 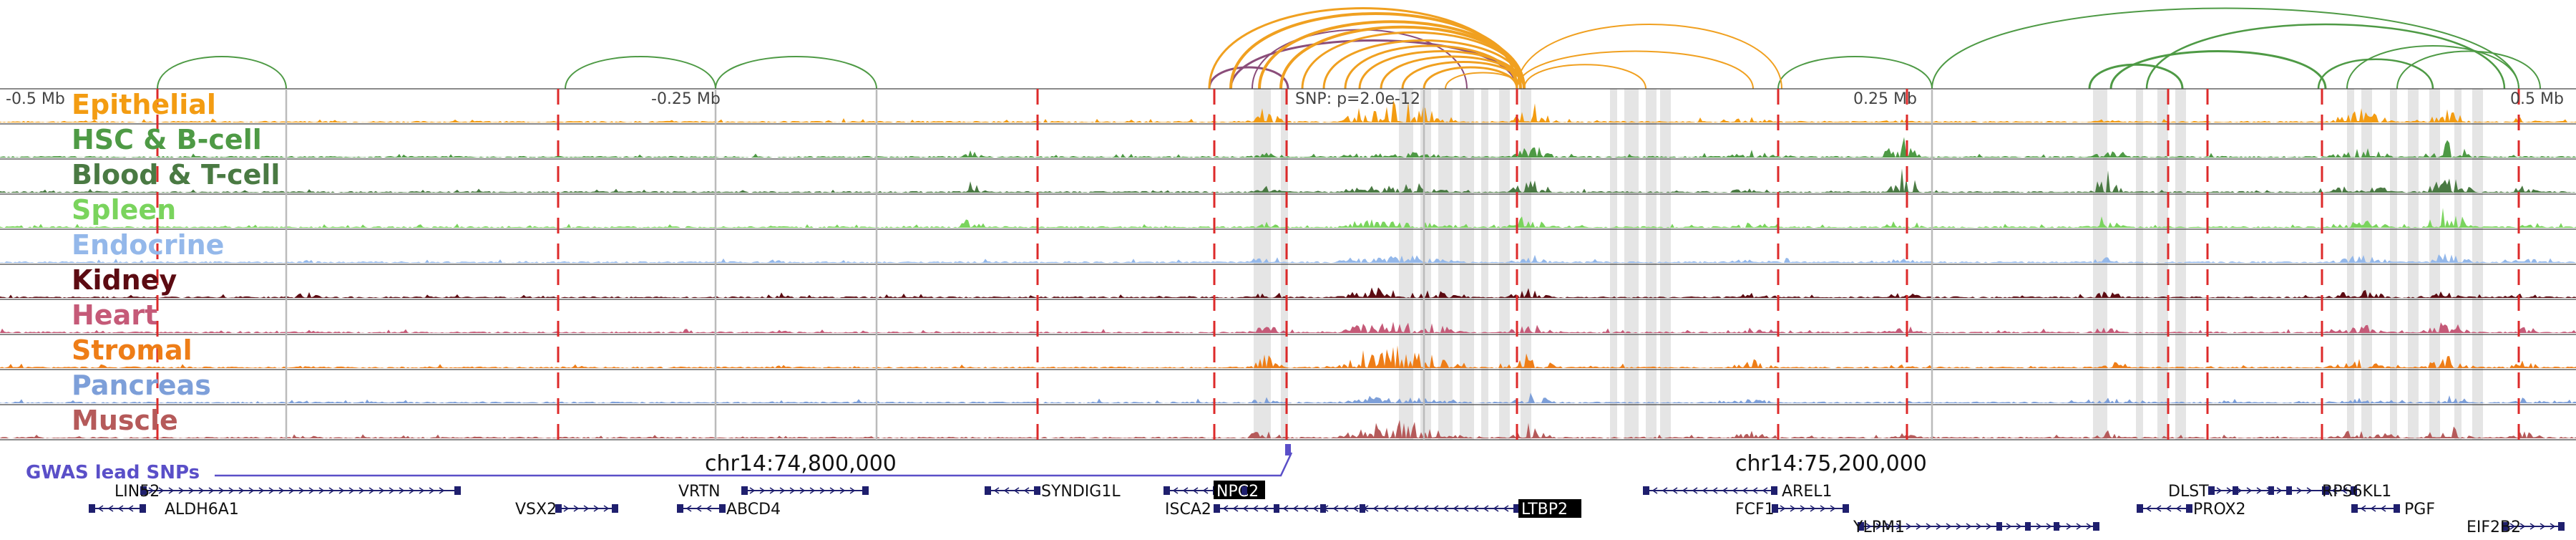 What do you see at coordinates (176, 175) in the screenshot?
I see `track-label: Blood & T-cell` at bounding box center [176, 175].